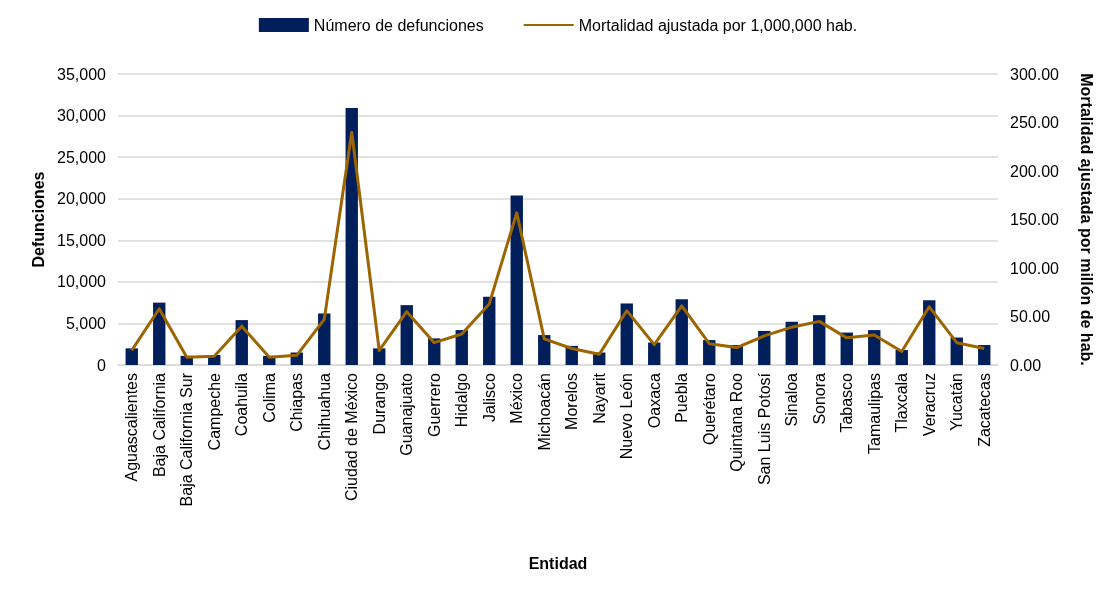 This screenshot has width=1119, height=596. Describe the element at coordinates (434, 405) in the screenshot. I see `x-tick-label: Guerrero` at that location.